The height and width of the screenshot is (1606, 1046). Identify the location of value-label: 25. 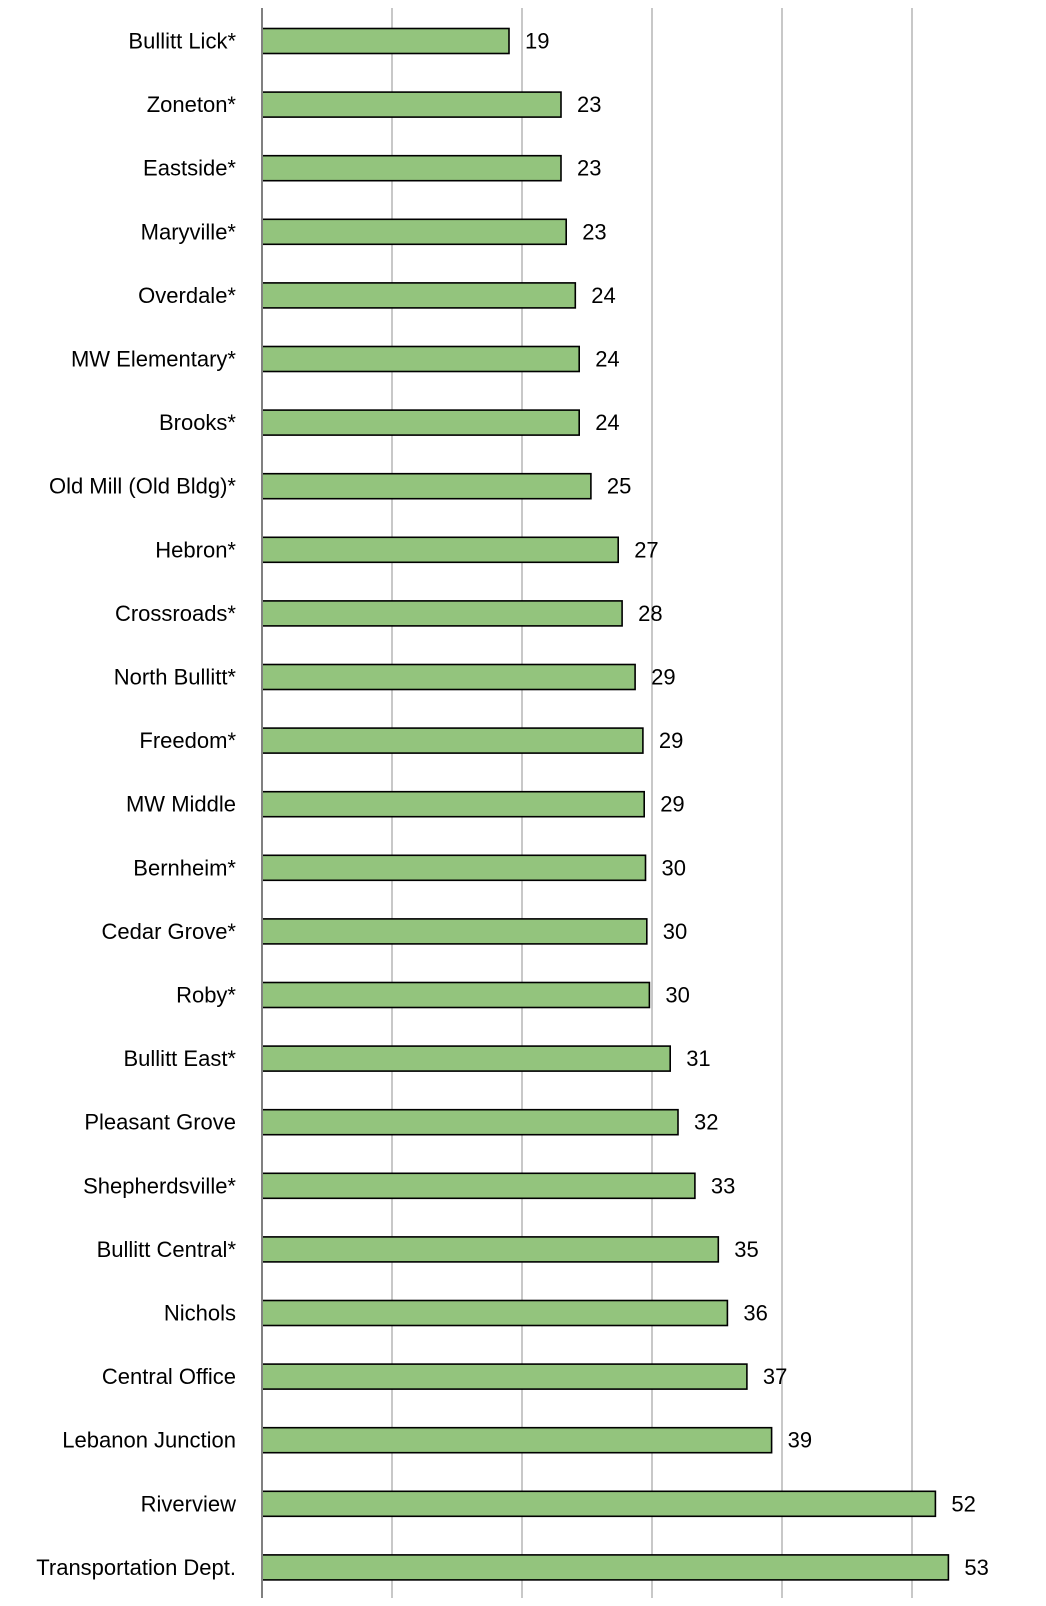
(619, 486).